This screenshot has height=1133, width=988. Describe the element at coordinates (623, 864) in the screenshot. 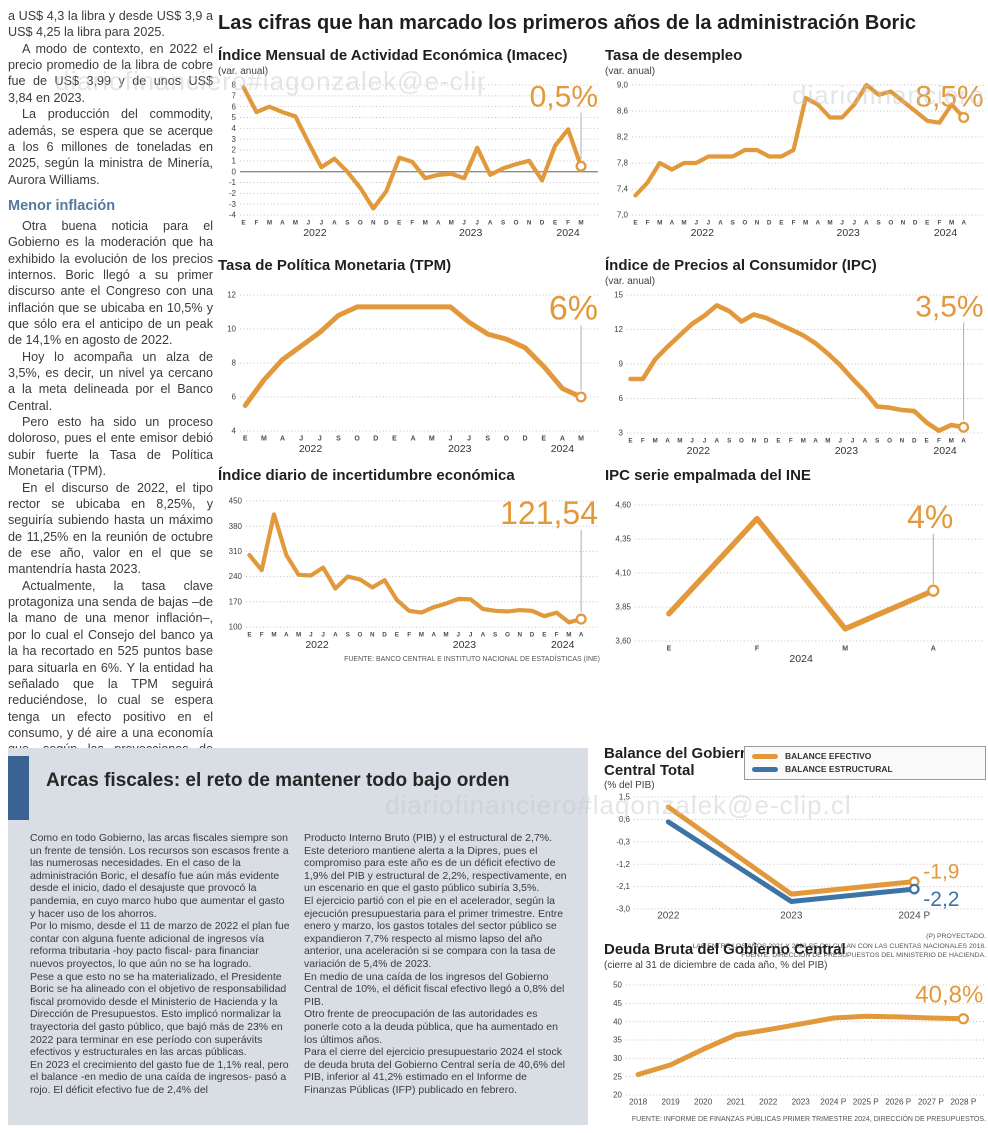

I see `y-tick-label: -1,2` at that location.